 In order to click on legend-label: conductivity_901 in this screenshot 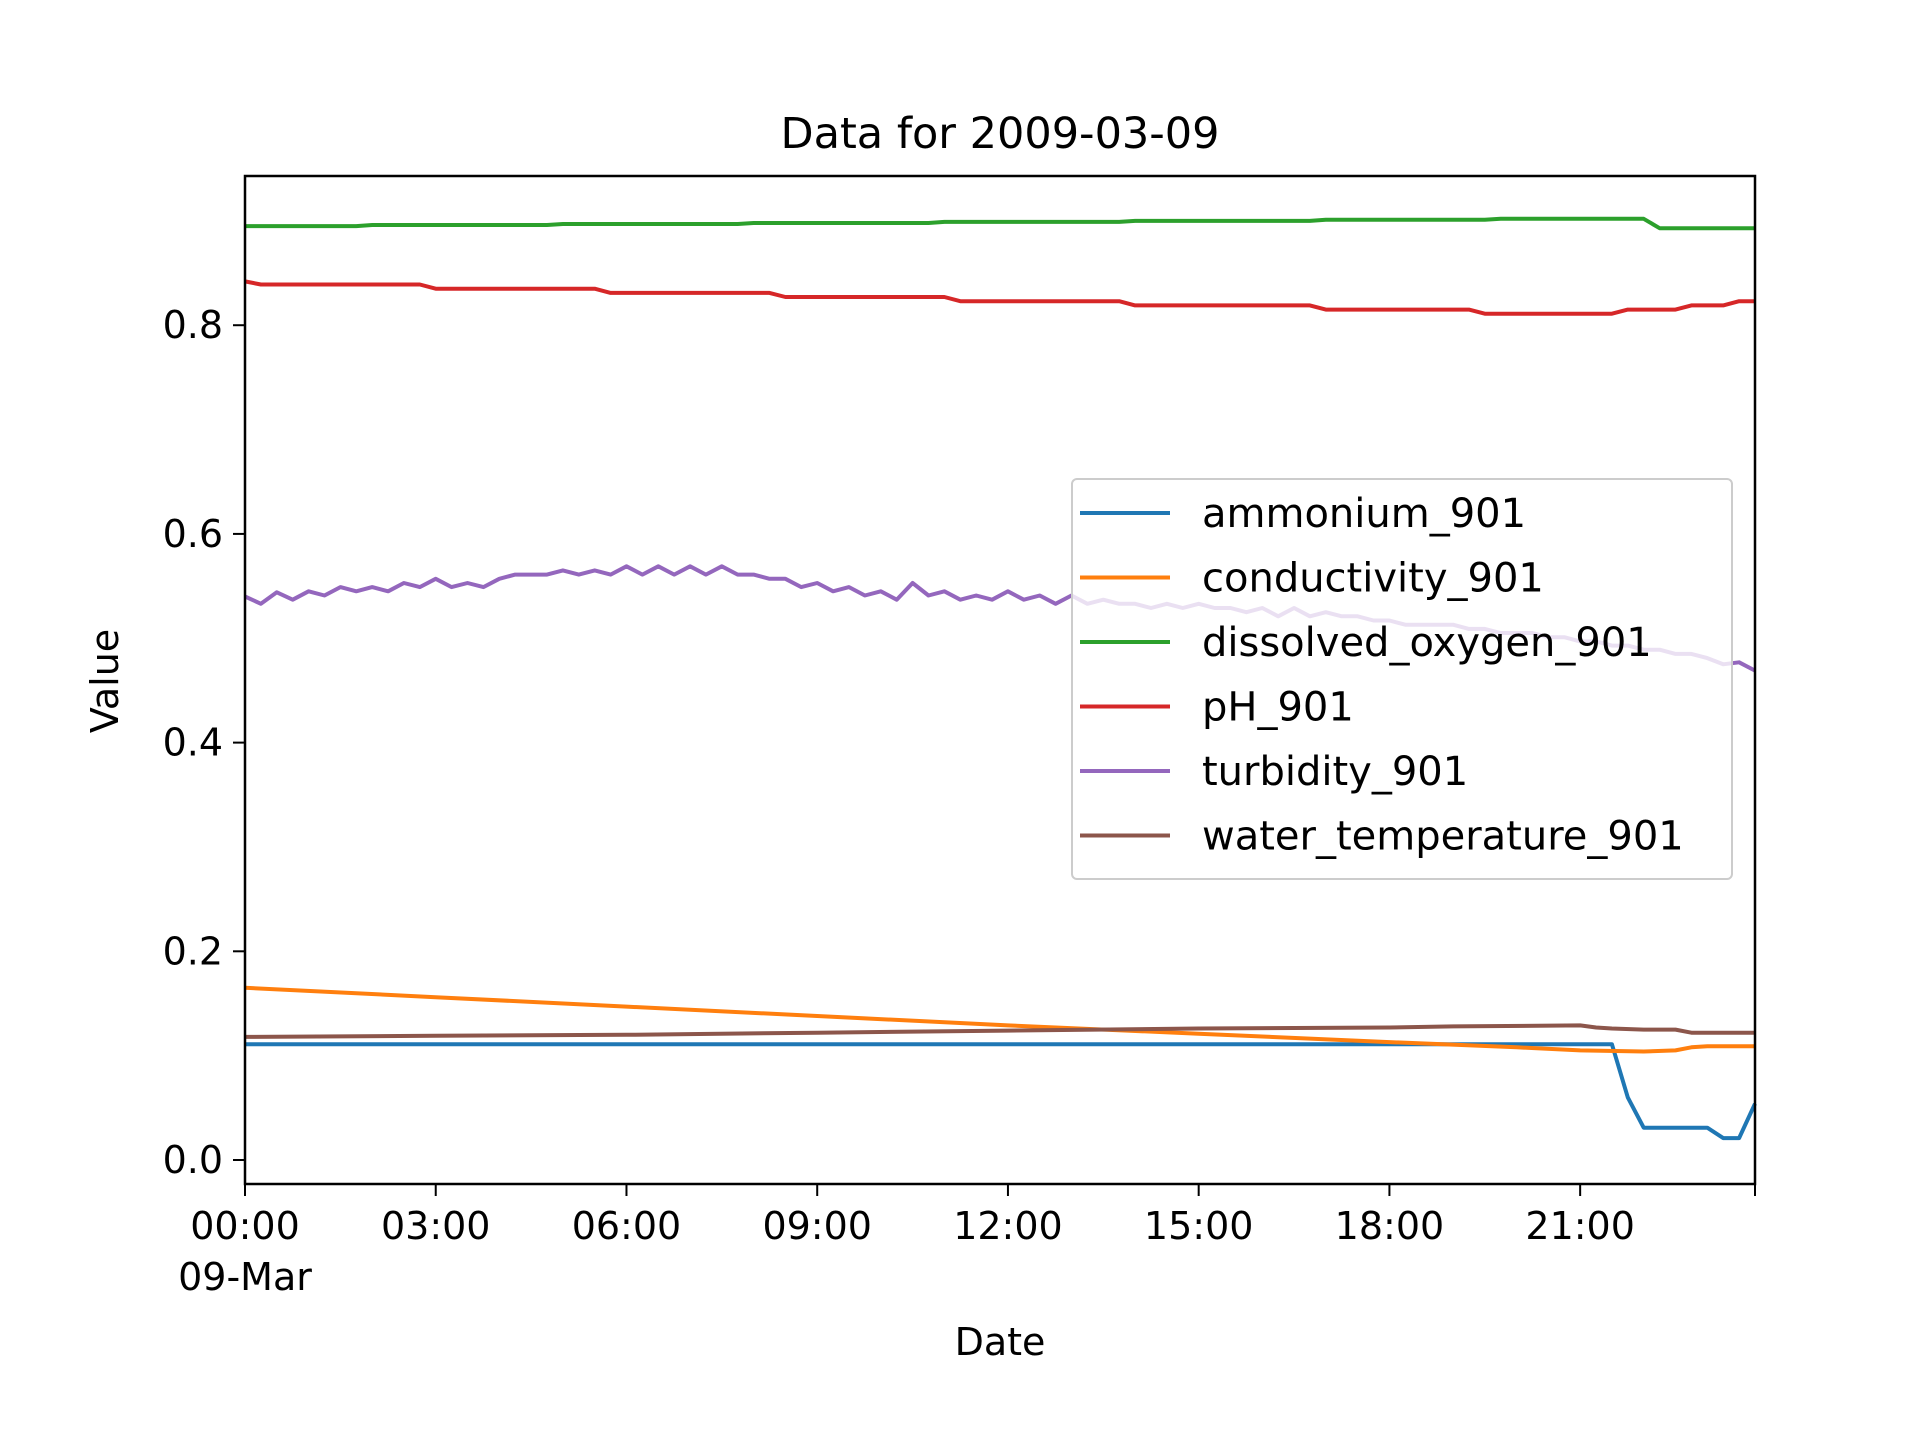, I will do `click(1373, 579)`.